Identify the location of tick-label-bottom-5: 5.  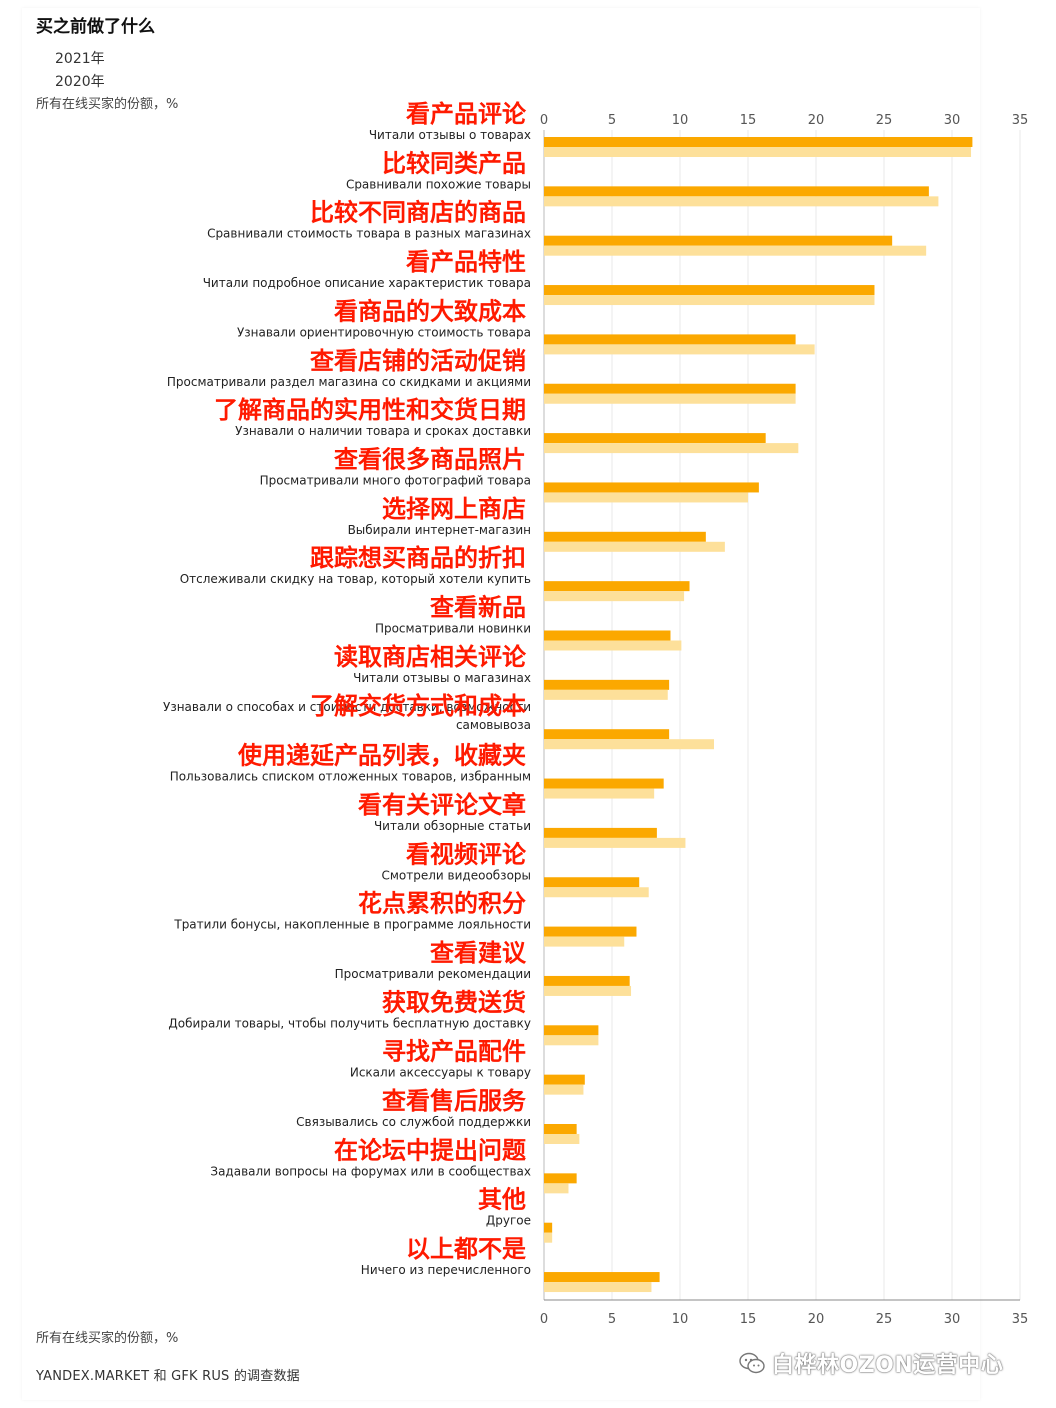
(612, 1319).